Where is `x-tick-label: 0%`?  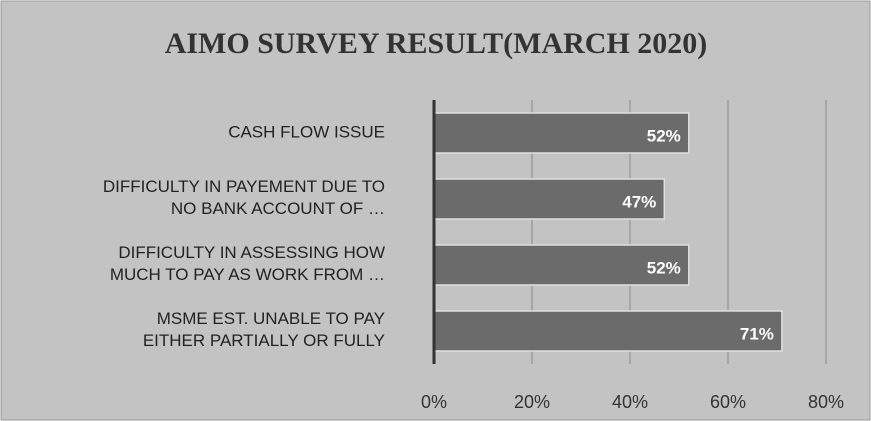
x-tick-label: 0% is located at coordinates (434, 402).